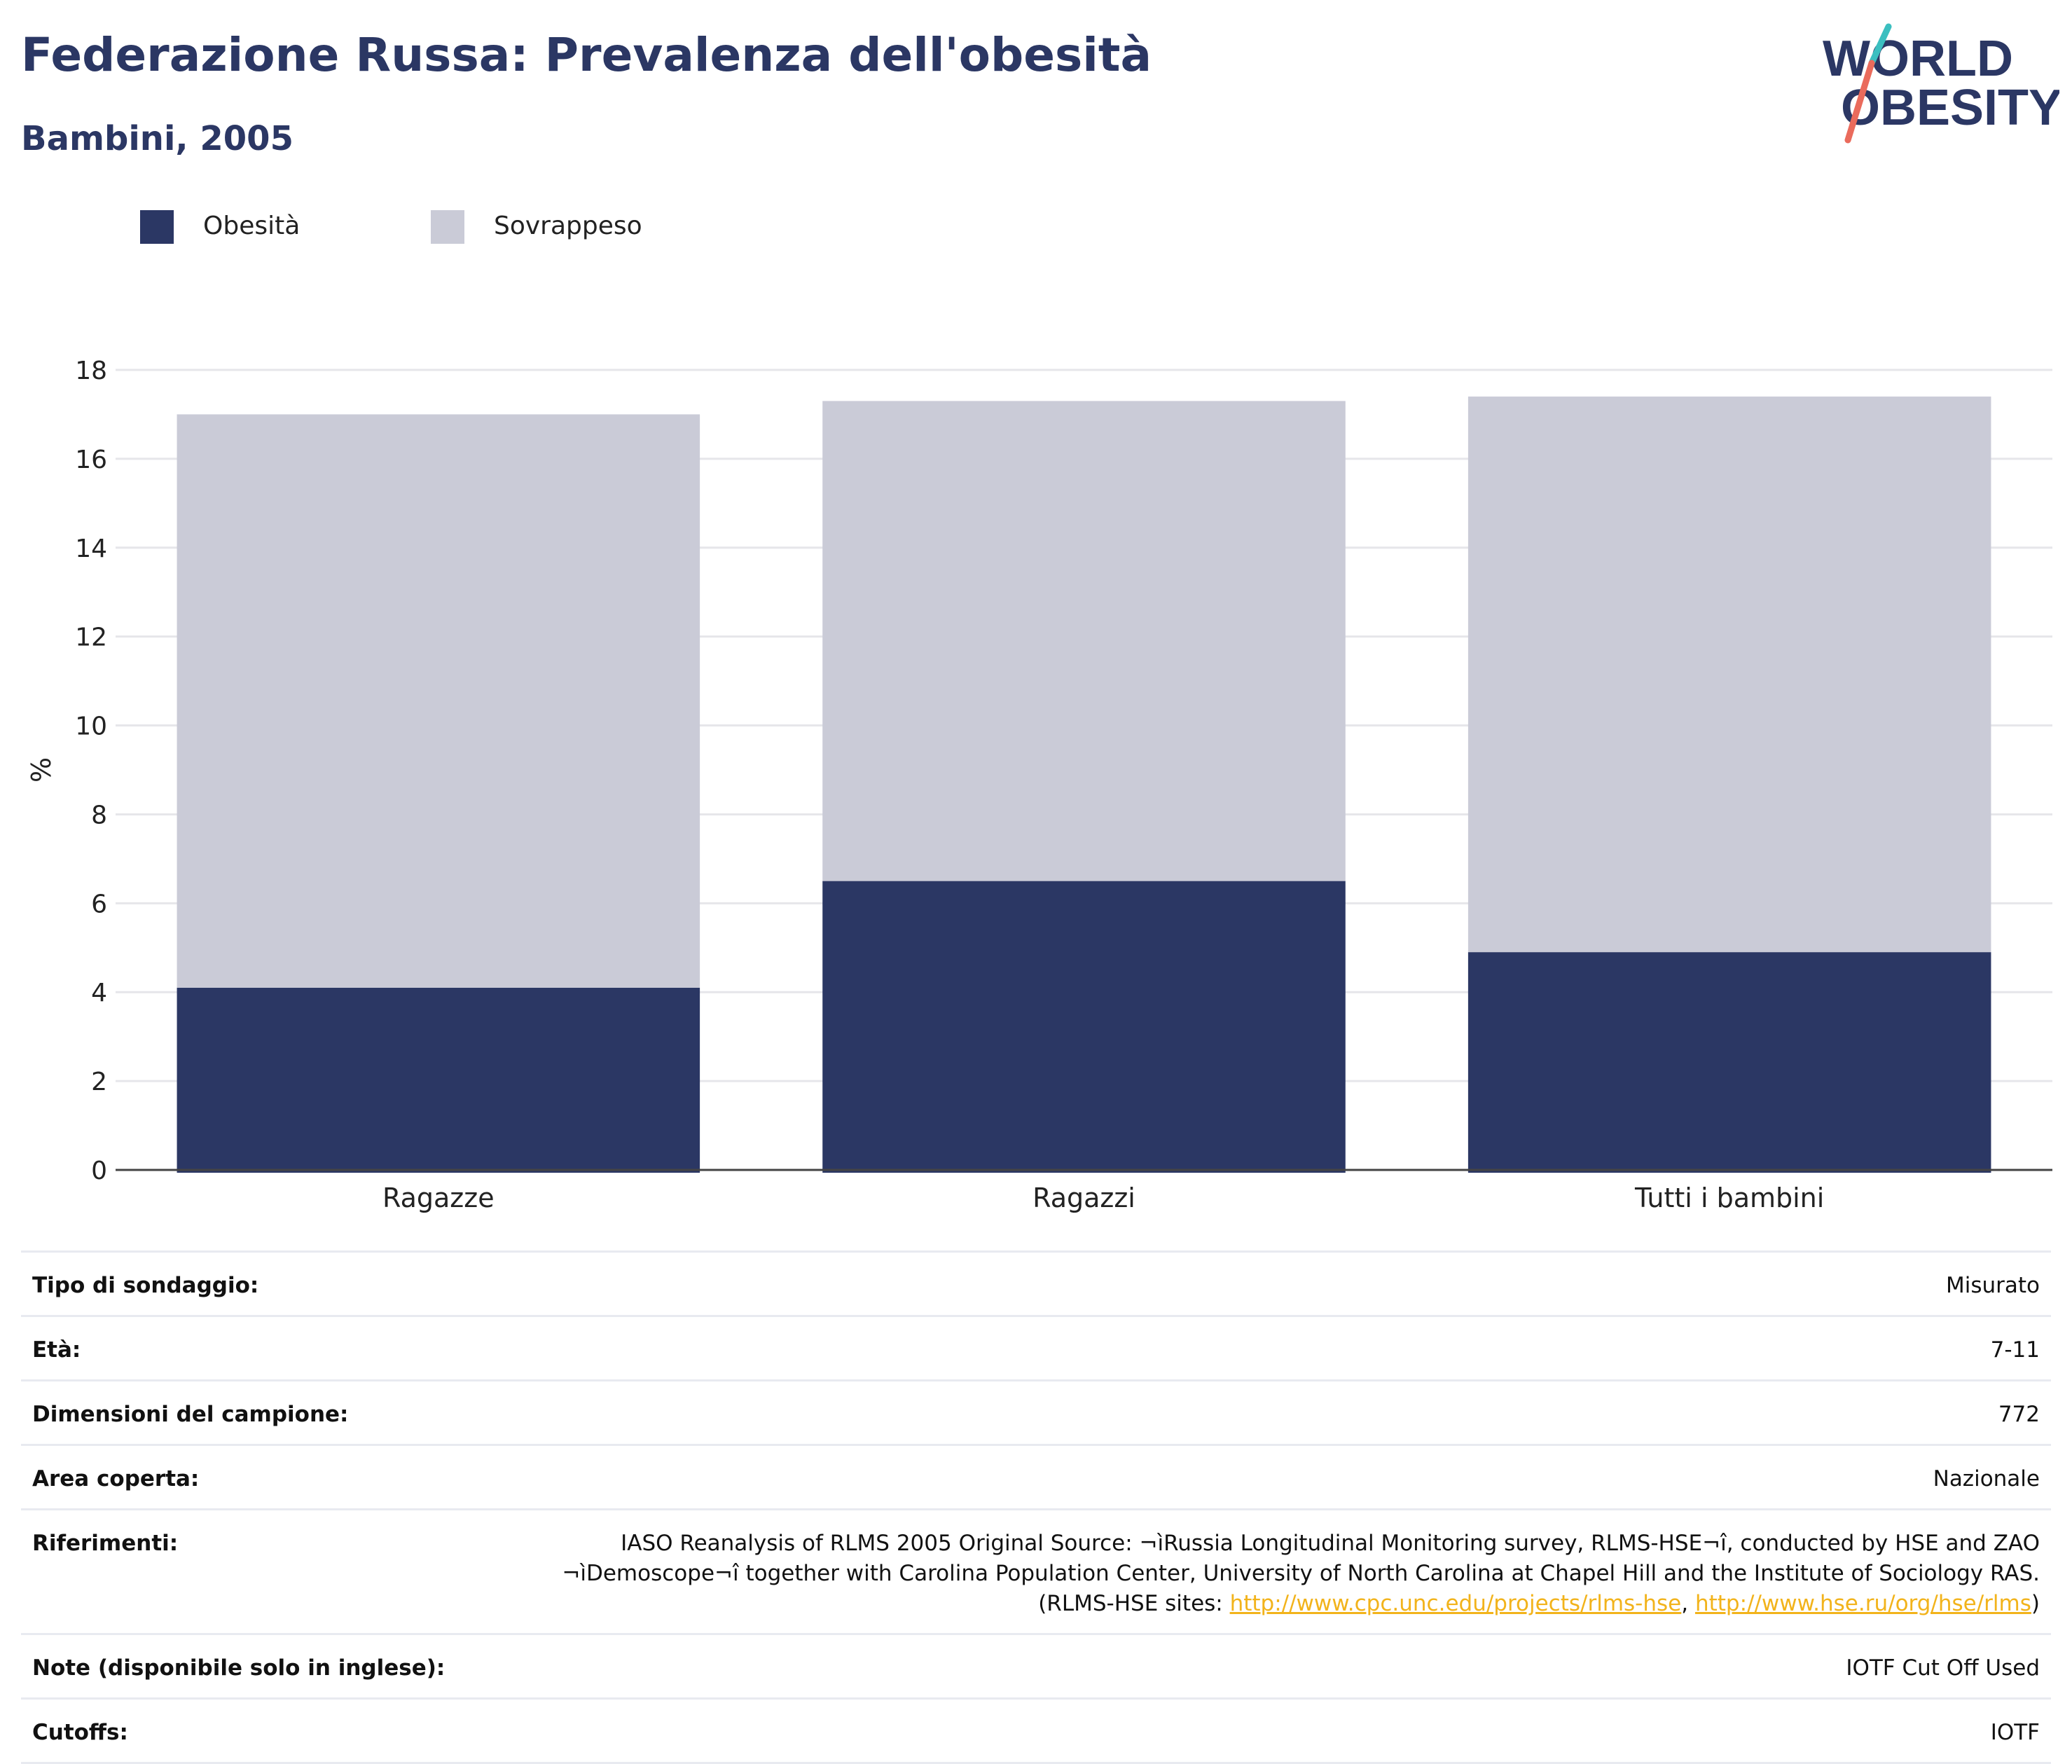  I want to click on logo-coral-stroke, so click(1860, 102).